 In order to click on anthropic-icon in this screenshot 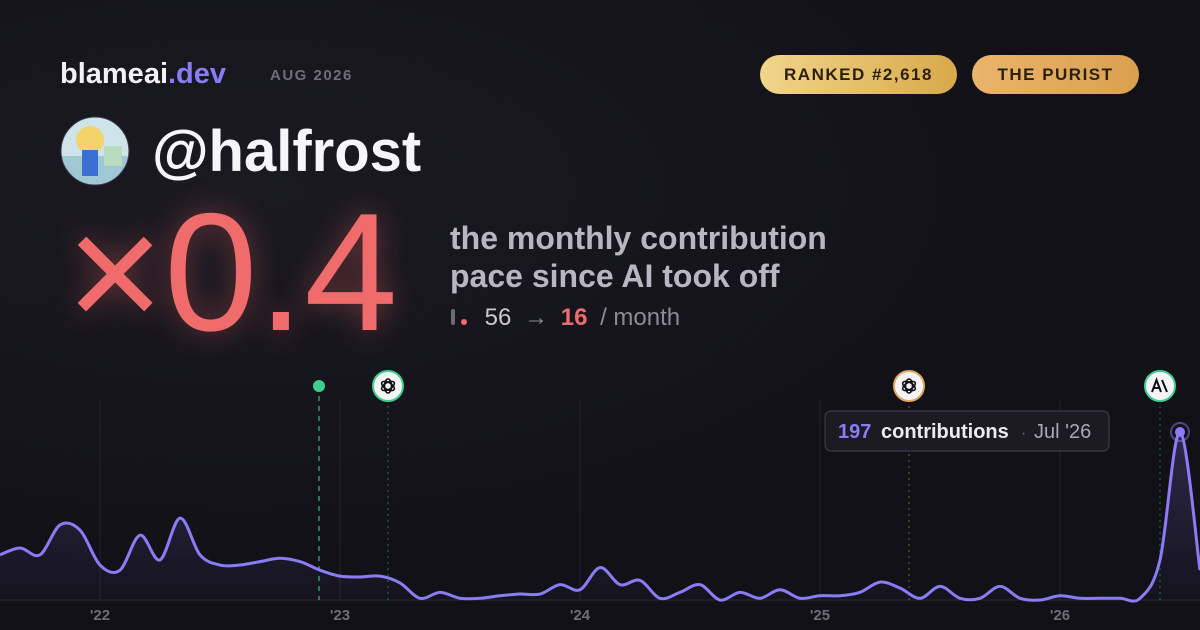, I will do `click(1160, 386)`.